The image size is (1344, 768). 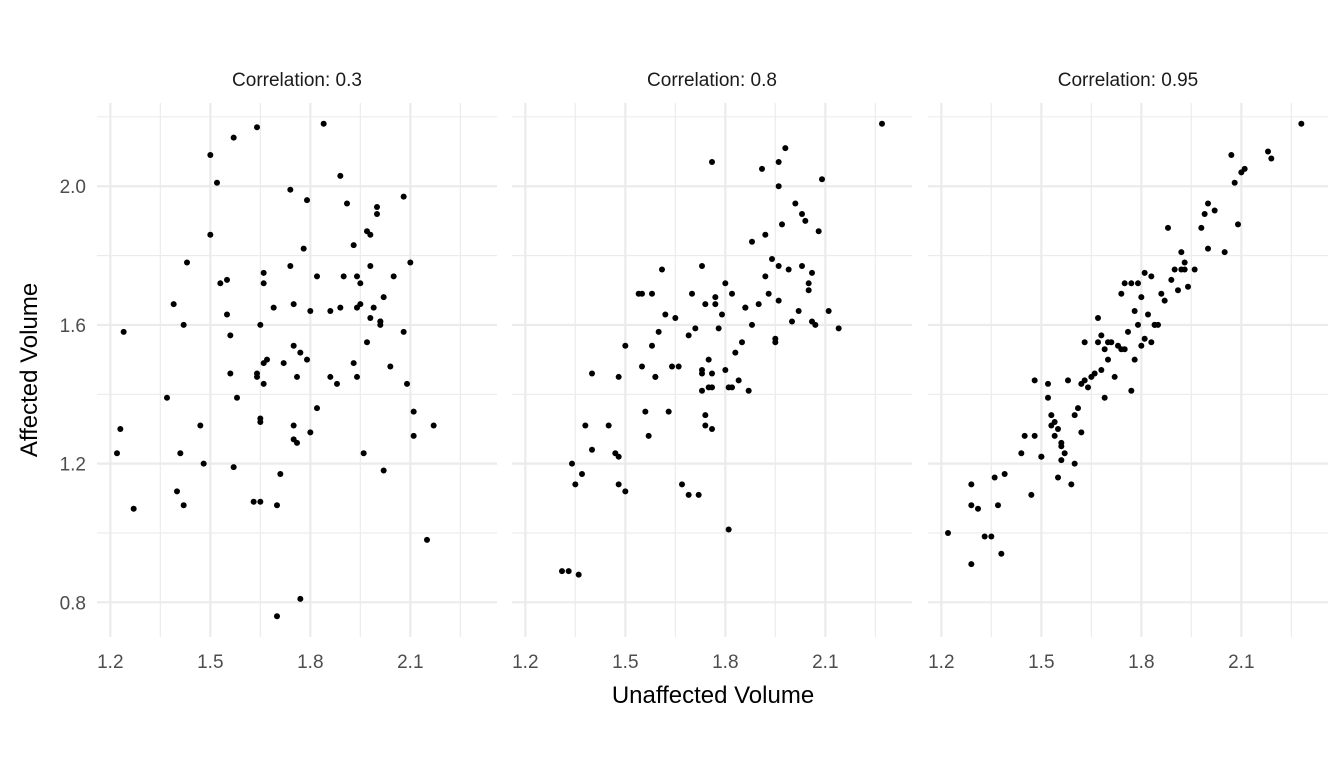 What do you see at coordinates (825, 662) in the screenshot?
I see `x-tick-label: 2.1` at bounding box center [825, 662].